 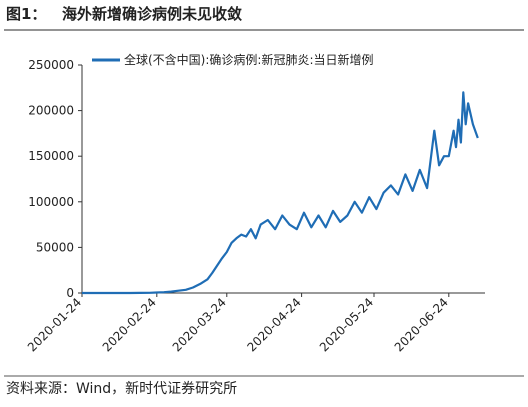 What do you see at coordinates (273, 324) in the screenshot?
I see `x-tick-label: 2020-04-24` at bounding box center [273, 324].